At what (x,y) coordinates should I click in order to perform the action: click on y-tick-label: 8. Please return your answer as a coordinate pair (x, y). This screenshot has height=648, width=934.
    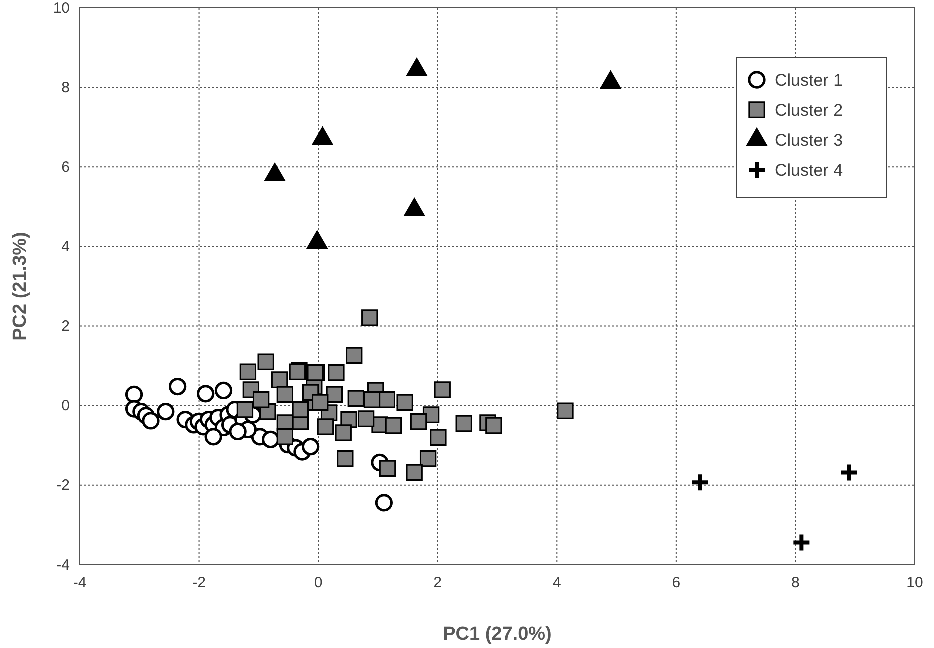
    Looking at the image, I should click on (66, 87).